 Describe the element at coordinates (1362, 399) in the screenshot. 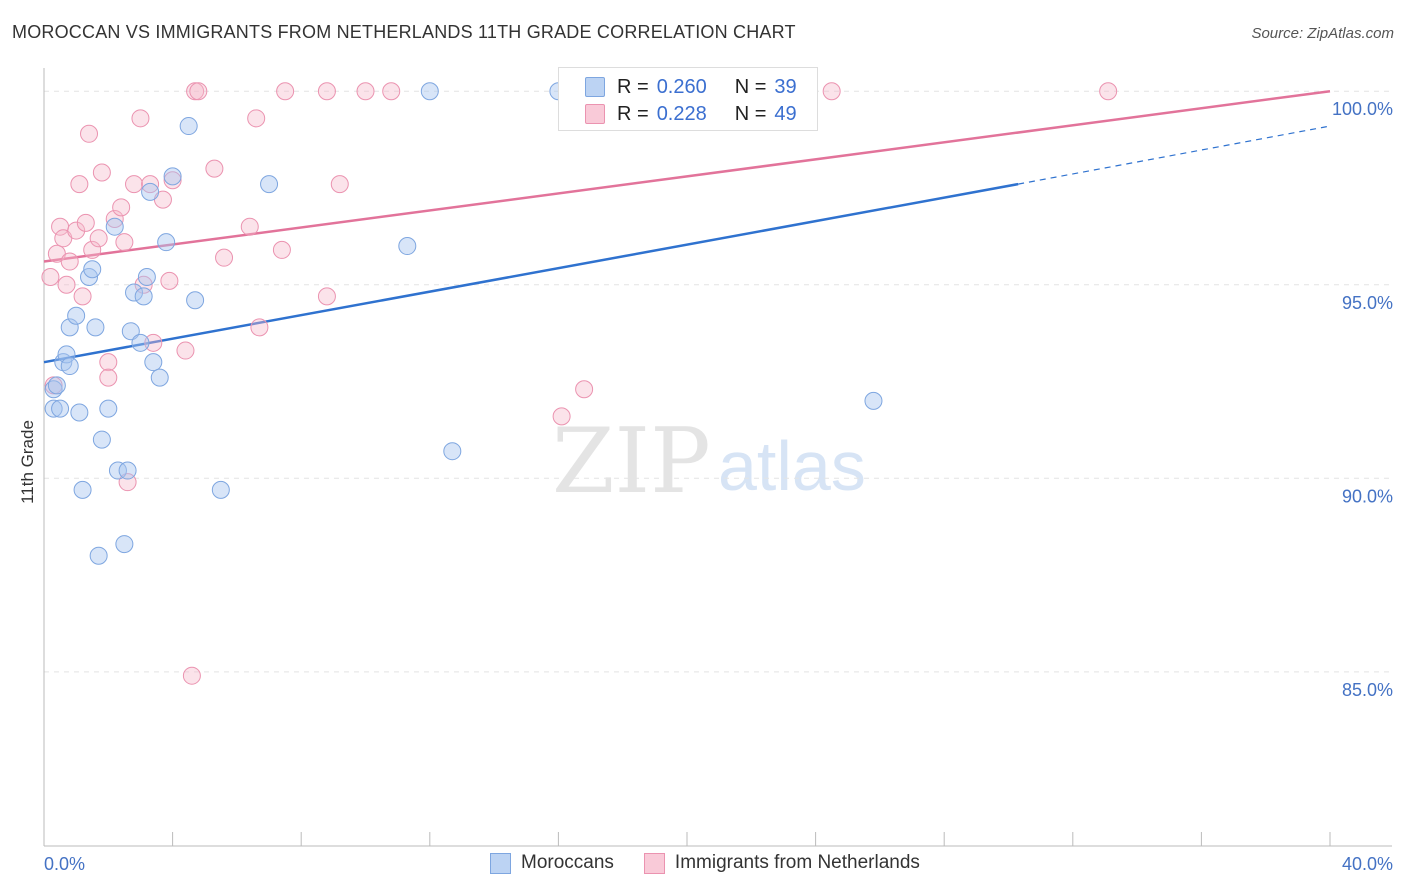

I see `y-tick-labels: 100.0% 95.0% 90.0% 85.0%` at that location.